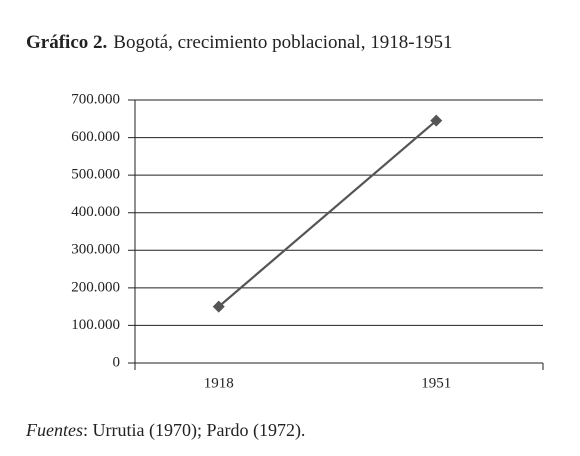 This screenshot has width=580, height=456. I want to click on x-tick-label: 1951, so click(436, 383).